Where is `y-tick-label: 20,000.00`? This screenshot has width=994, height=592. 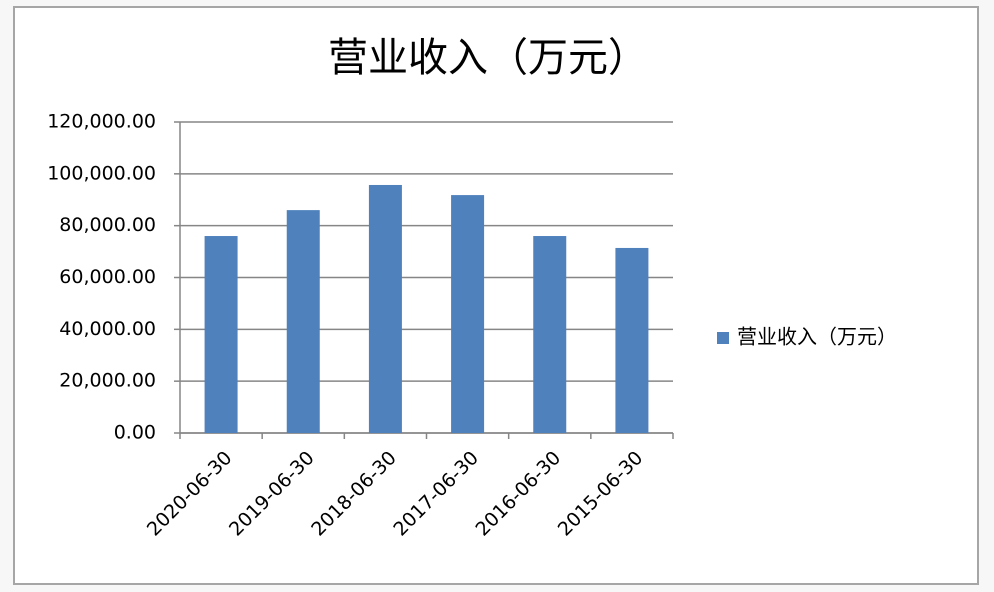 y-tick-label: 20,000.00 is located at coordinates (107, 381).